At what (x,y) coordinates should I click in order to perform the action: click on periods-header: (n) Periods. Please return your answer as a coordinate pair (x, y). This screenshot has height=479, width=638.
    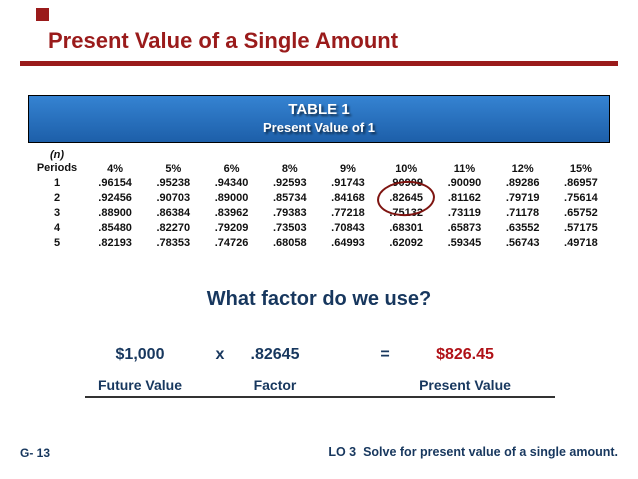
    Looking at the image, I should click on (57, 162).